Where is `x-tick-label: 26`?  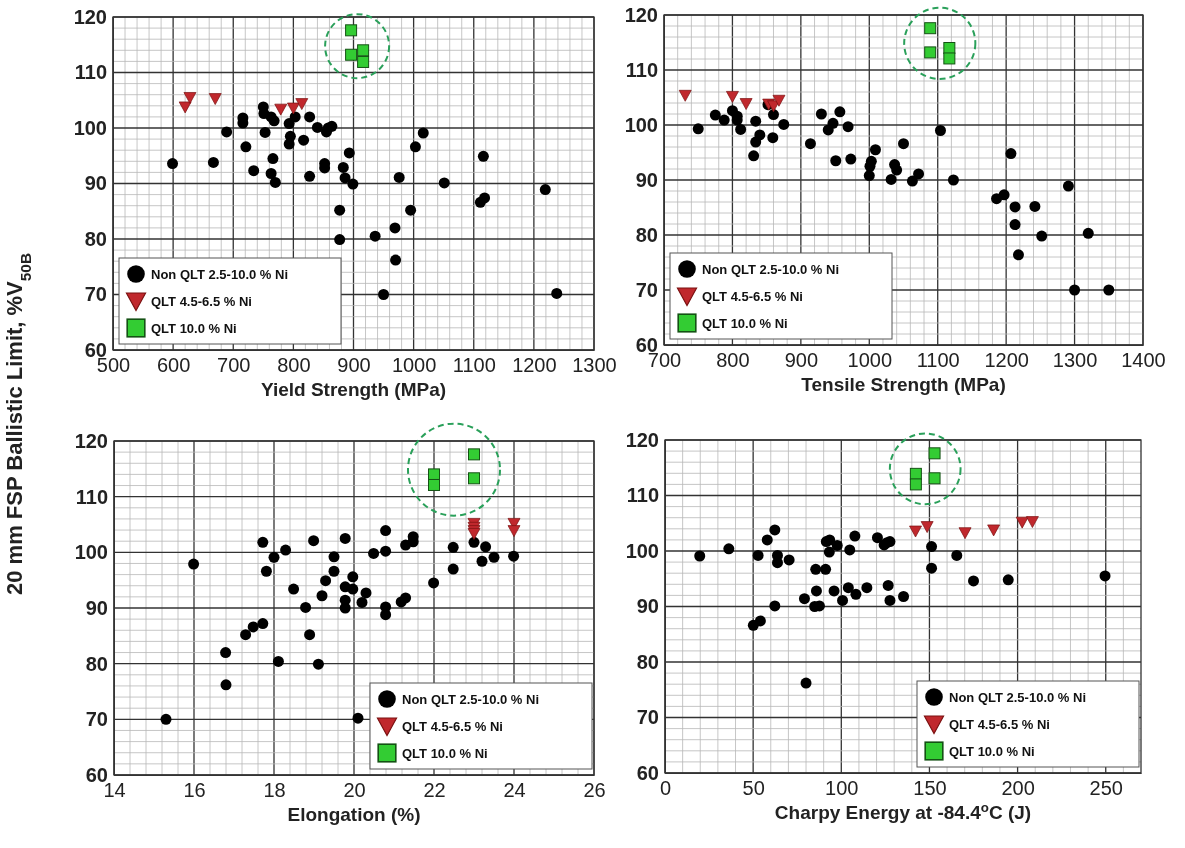
x-tick-label: 26 is located at coordinates (594, 790).